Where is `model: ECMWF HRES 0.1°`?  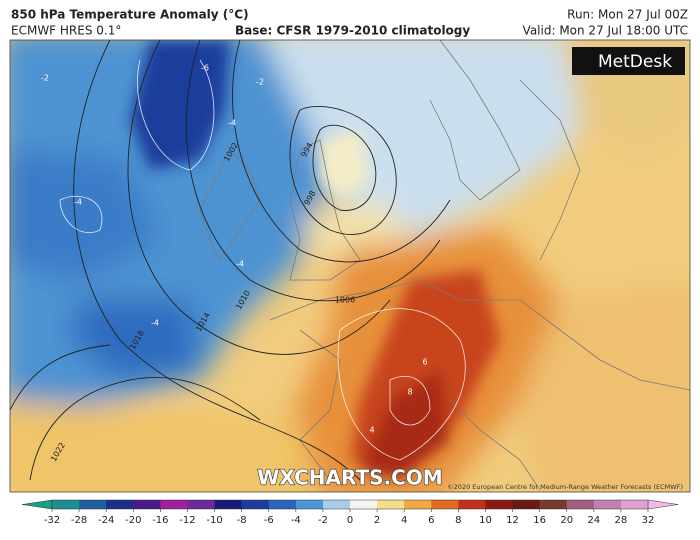 model: ECMWF HRES 0.1° is located at coordinates (66, 31).